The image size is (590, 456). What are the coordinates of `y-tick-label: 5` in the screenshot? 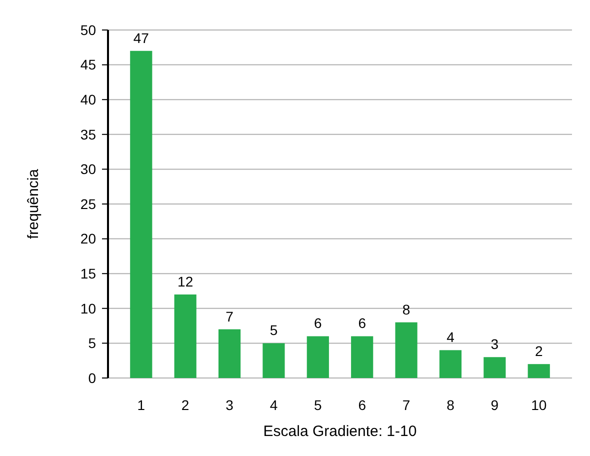 It's located at (92, 343).